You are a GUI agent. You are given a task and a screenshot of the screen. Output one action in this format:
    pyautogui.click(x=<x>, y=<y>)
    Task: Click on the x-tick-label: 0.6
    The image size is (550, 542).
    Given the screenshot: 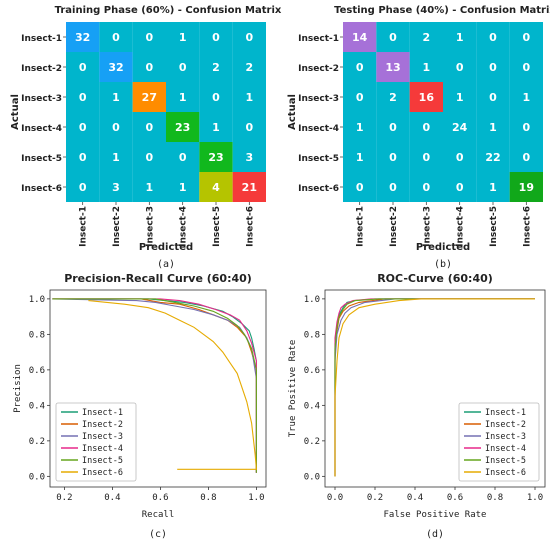 What is the action you would take?
    pyautogui.click(x=455, y=498)
    